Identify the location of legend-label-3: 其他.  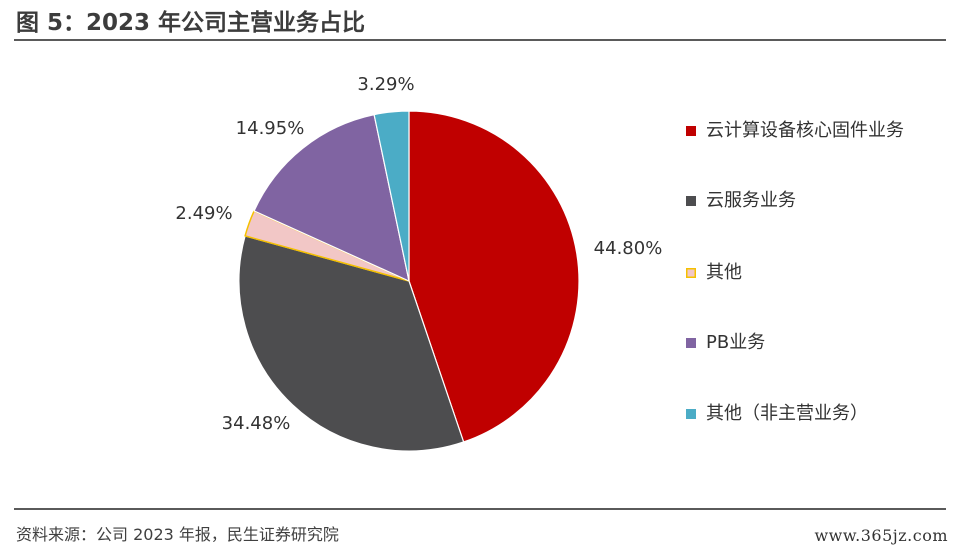
(724, 272).